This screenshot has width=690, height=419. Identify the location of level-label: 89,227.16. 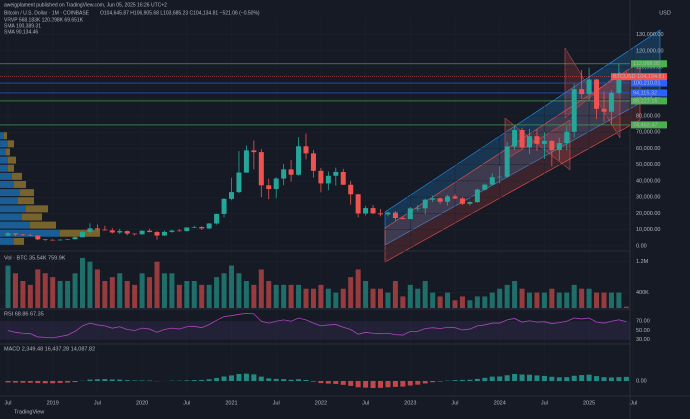
(645, 101).